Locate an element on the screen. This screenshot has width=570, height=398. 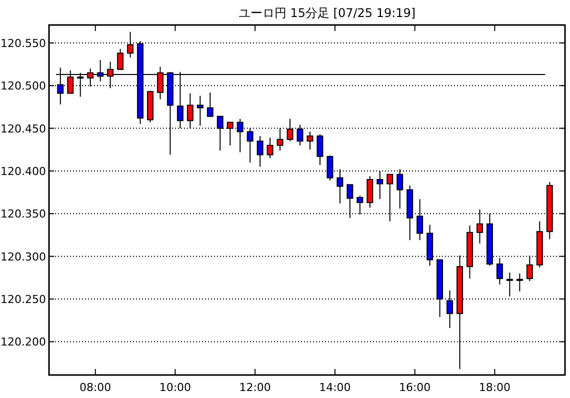
y-tick-label: 120.300 is located at coordinates (23, 257).